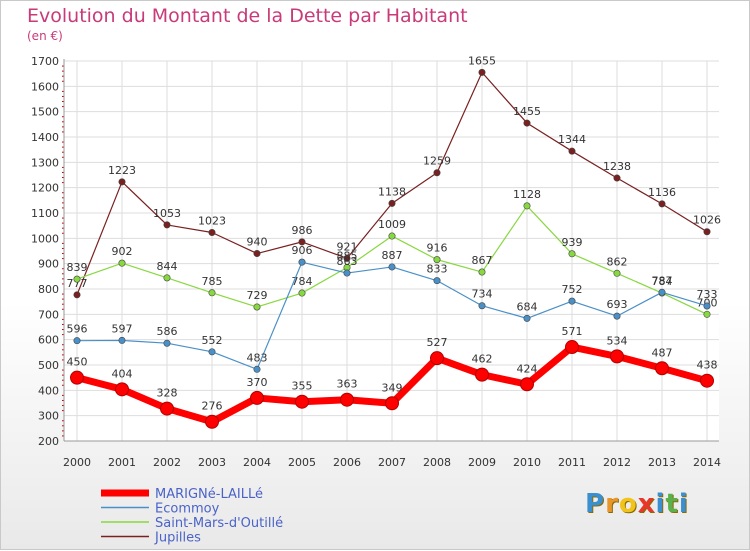 This screenshot has width=750, height=551. Describe the element at coordinates (612, 504) in the screenshot. I see `logo-letter: r` at that location.